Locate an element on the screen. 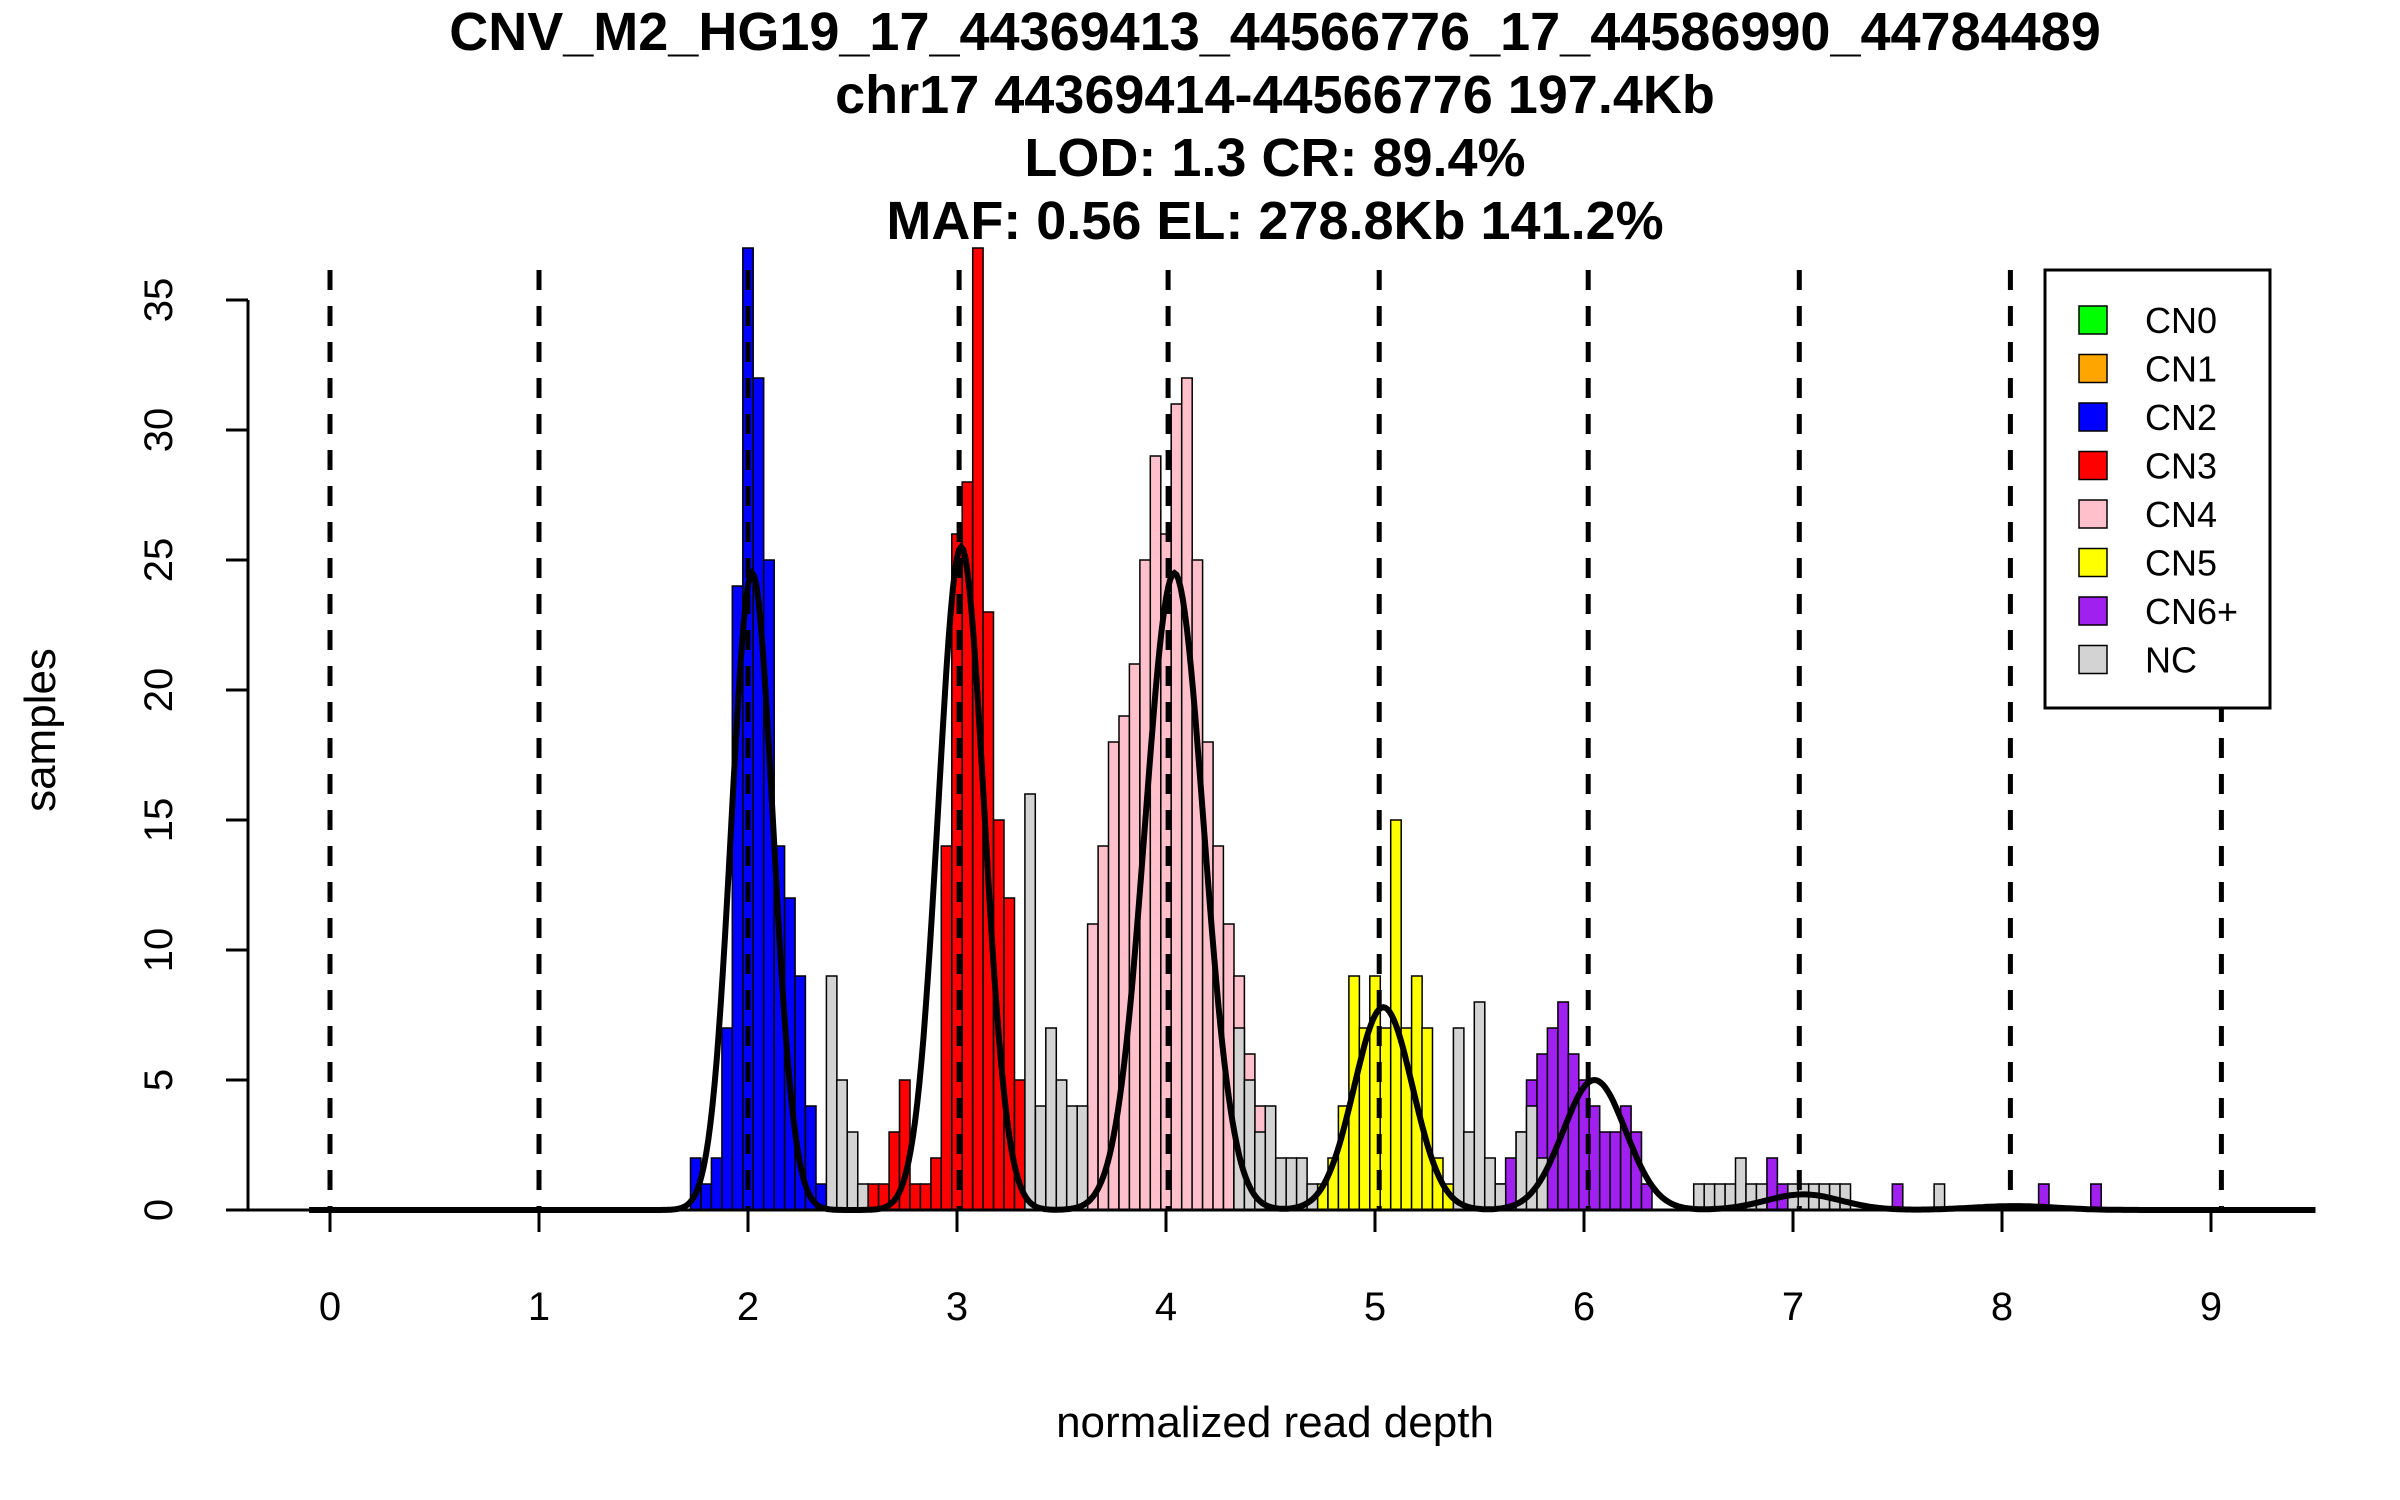  legend-swatch-cn2 is located at coordinates (2093, 417).